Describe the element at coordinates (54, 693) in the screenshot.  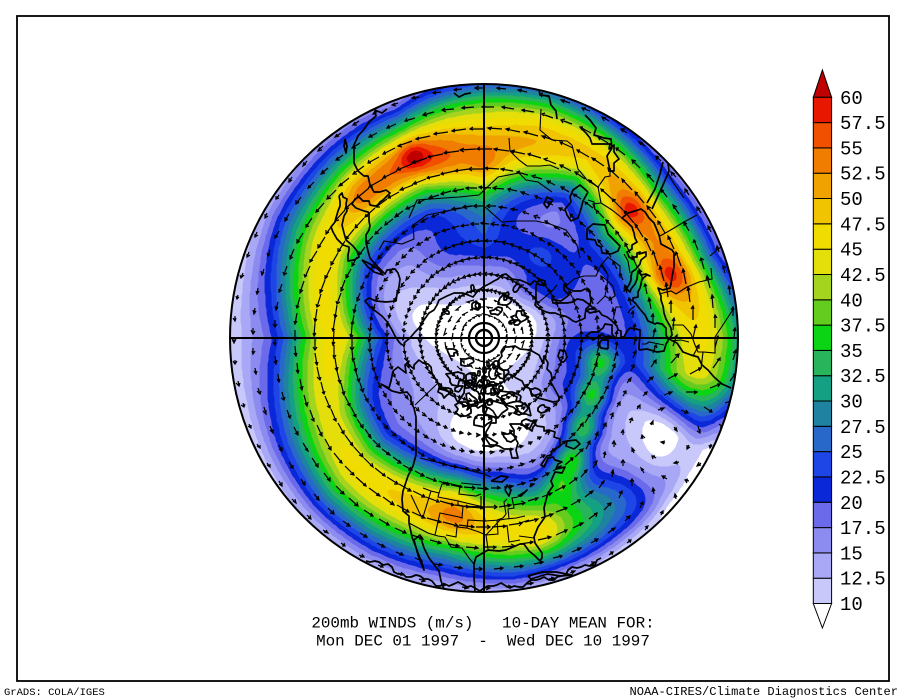
I see `svg-text: GrADS: COLA/IGES` at that location.